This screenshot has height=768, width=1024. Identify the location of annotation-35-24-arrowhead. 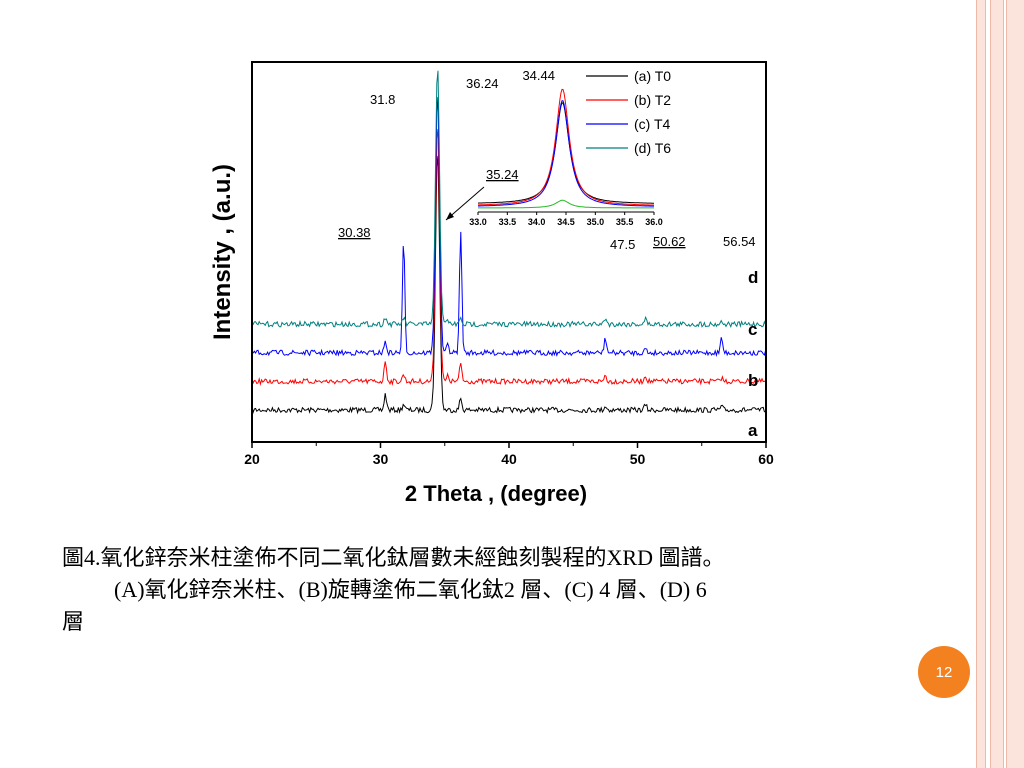
(450, 216).